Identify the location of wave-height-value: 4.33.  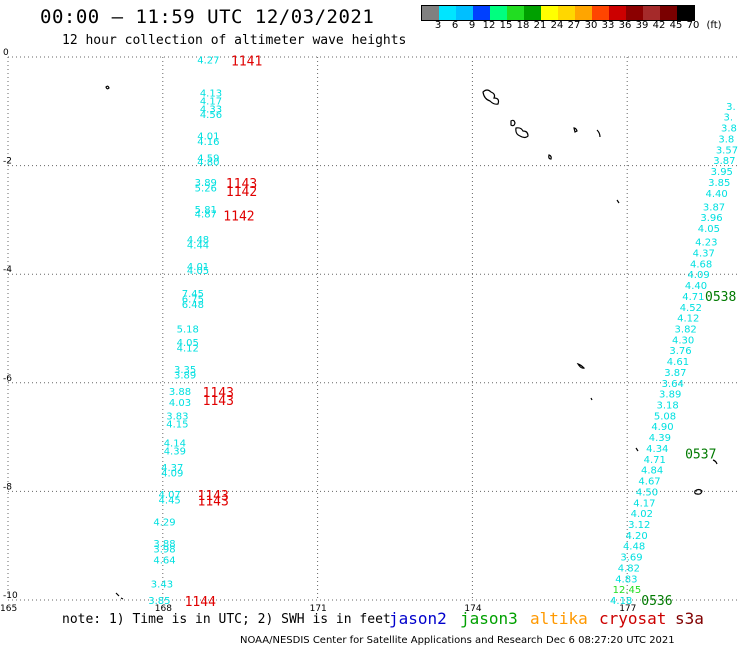
(211, 110).